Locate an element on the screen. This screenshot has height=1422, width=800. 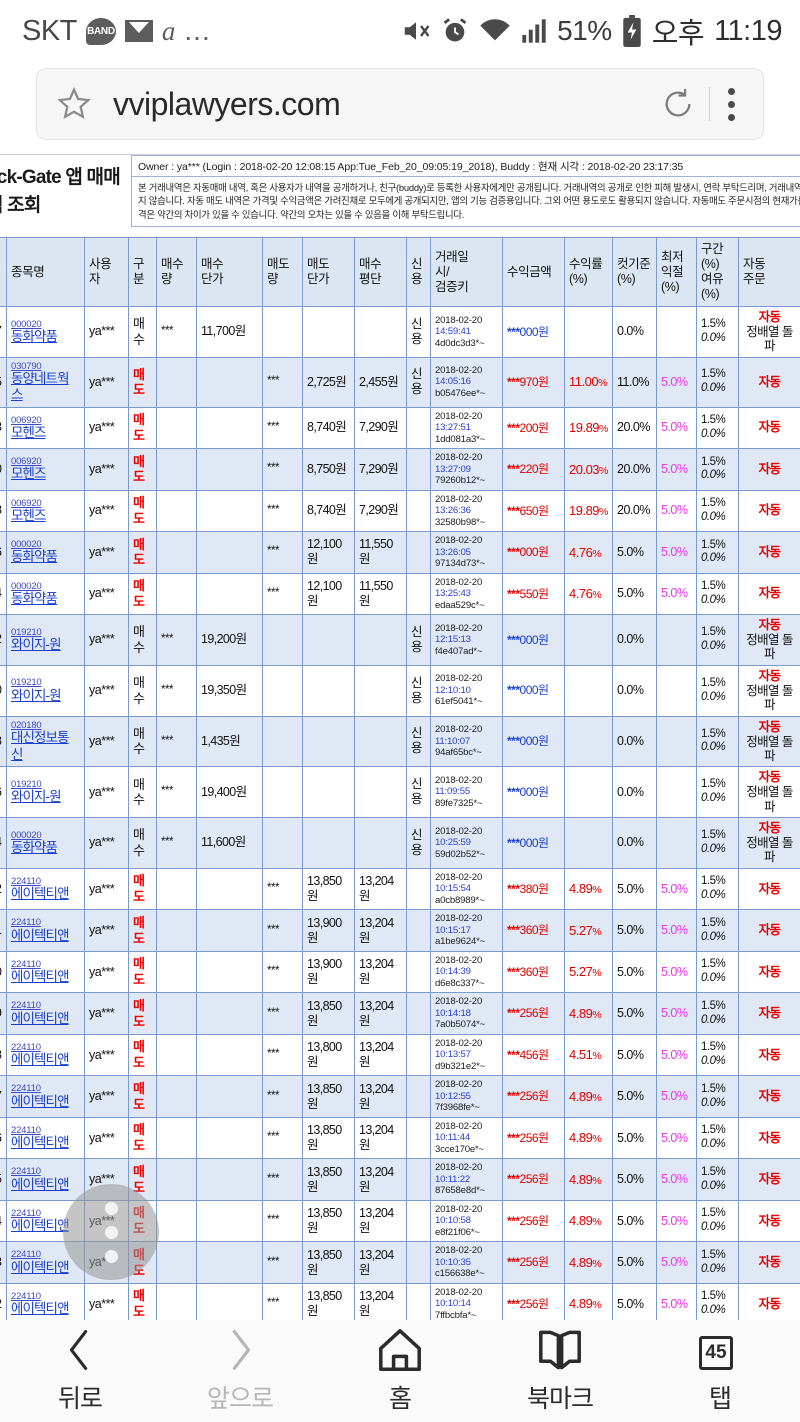
floating-menu-button is located at coordinates (111, 1232).